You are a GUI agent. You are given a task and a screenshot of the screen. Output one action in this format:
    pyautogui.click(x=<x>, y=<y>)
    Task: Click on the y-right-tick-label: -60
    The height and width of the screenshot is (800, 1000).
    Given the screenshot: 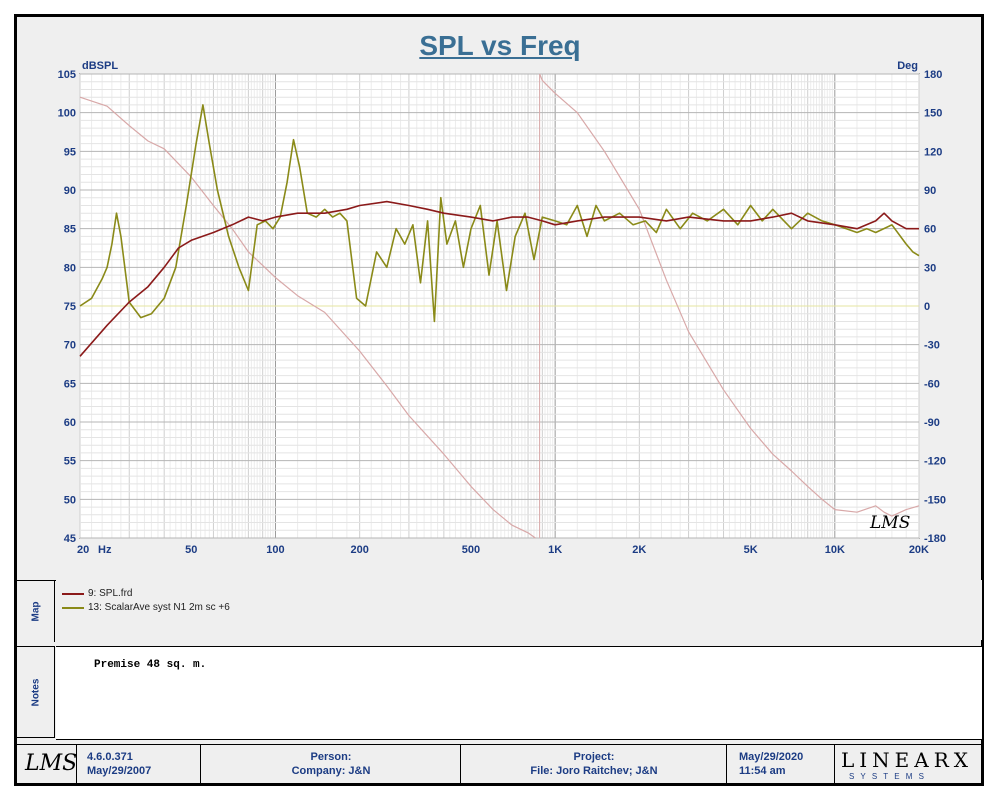 What is the action you would take?
    pyautogui.click(x=932, y=384)
    